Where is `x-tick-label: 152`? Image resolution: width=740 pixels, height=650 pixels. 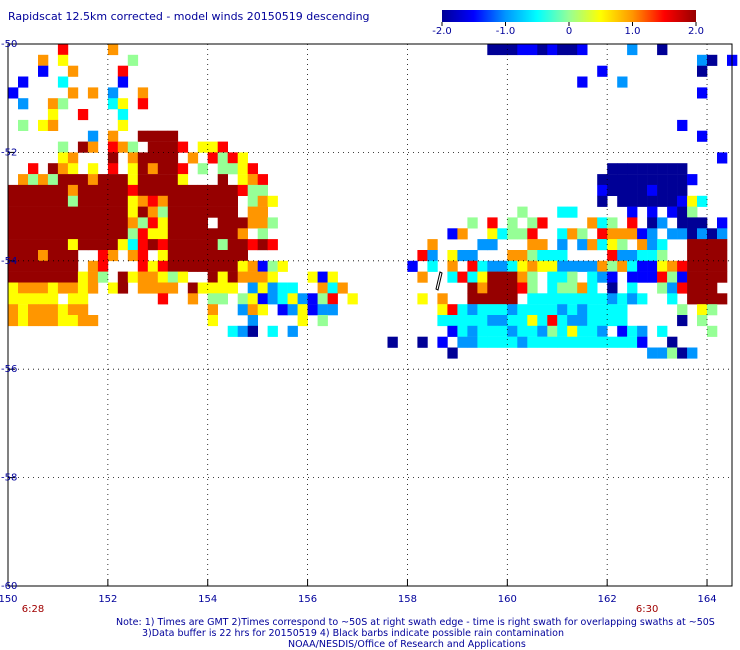 x-tick-label: 152 is located at coordinates (107, 599).